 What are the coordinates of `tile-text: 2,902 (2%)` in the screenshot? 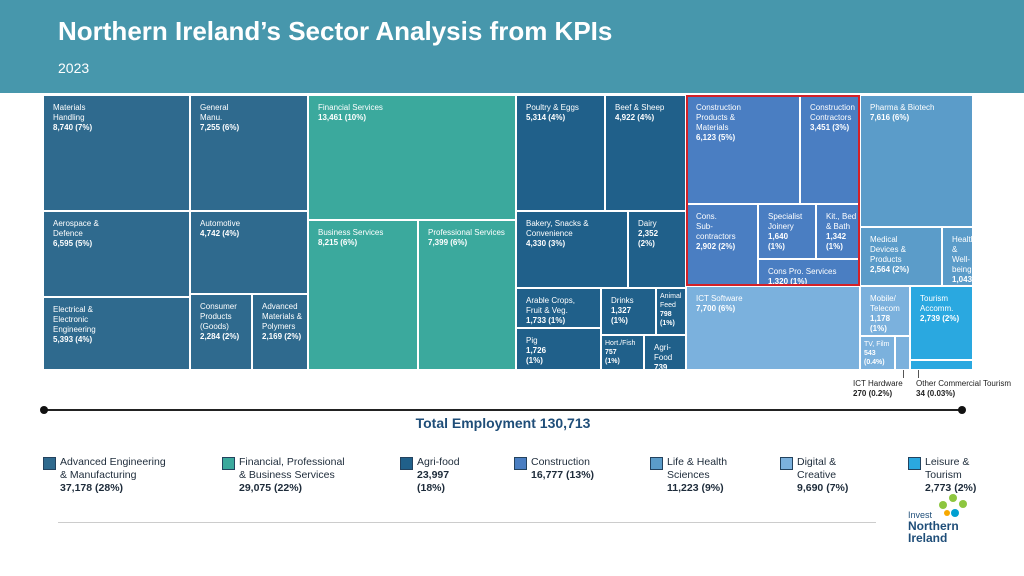 It's located at (716, 246).